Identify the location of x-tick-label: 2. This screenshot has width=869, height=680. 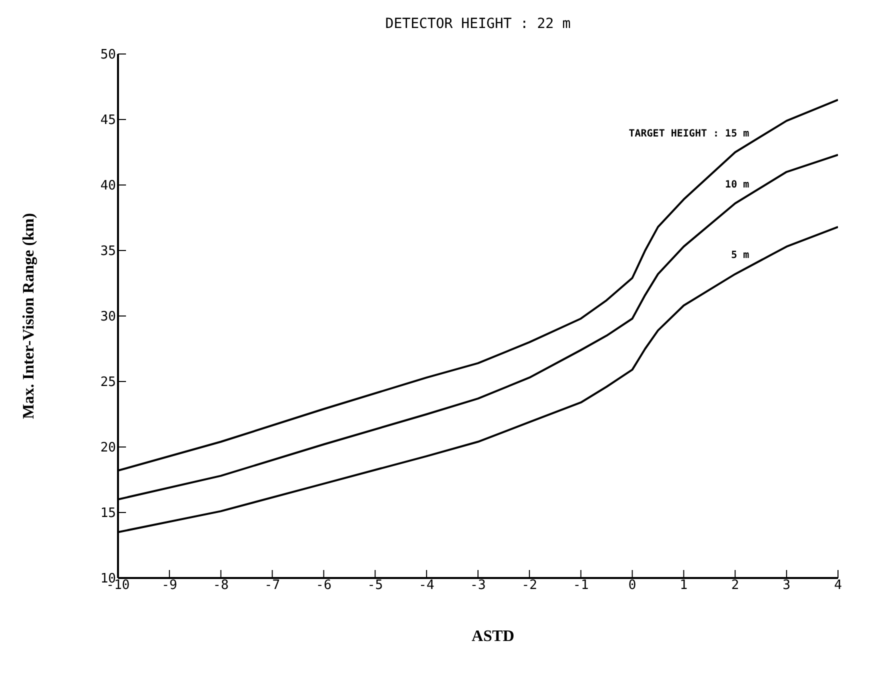
(735, 586).